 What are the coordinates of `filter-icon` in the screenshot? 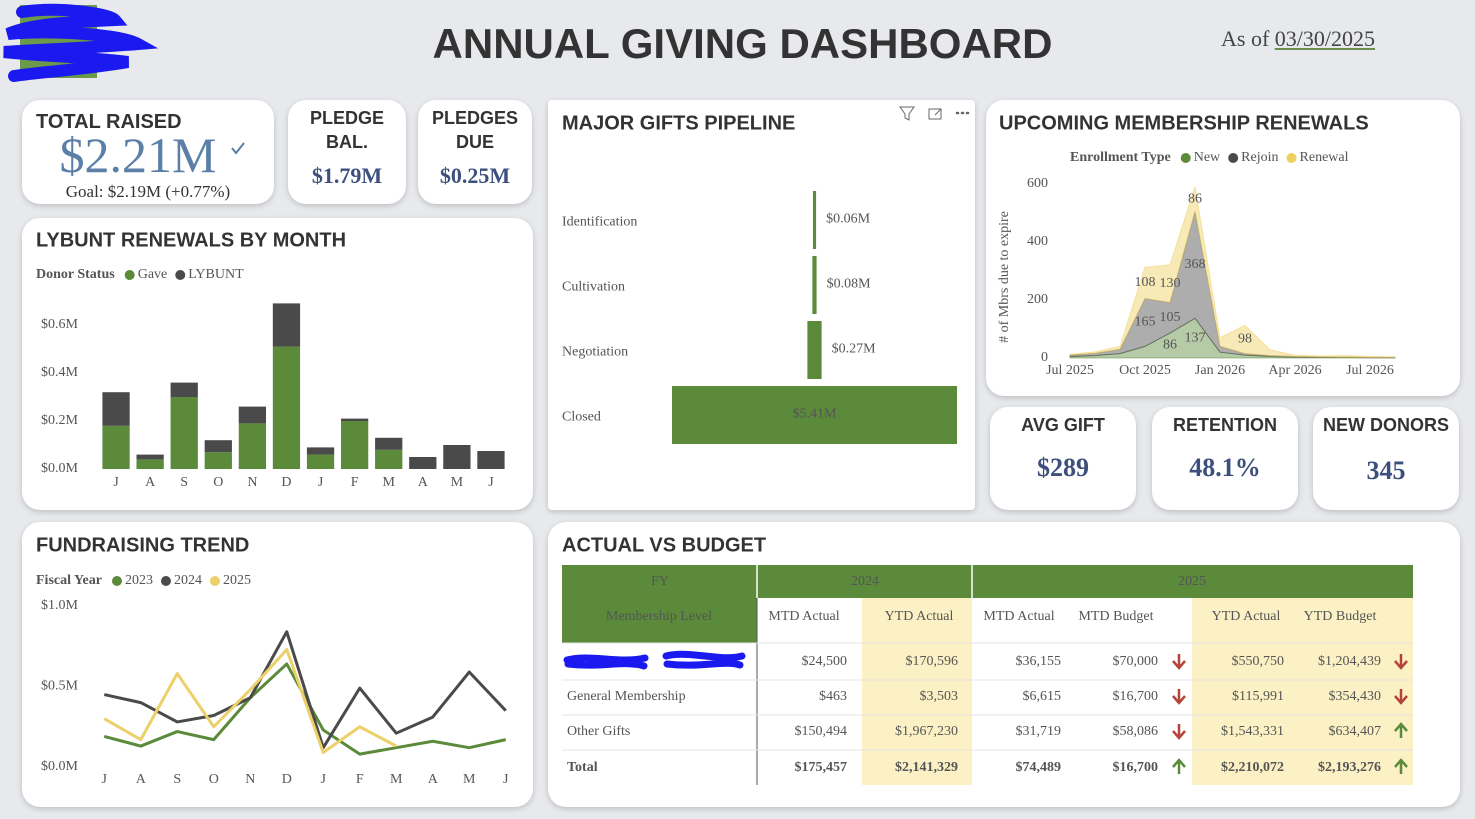 It's located at (907, 113).